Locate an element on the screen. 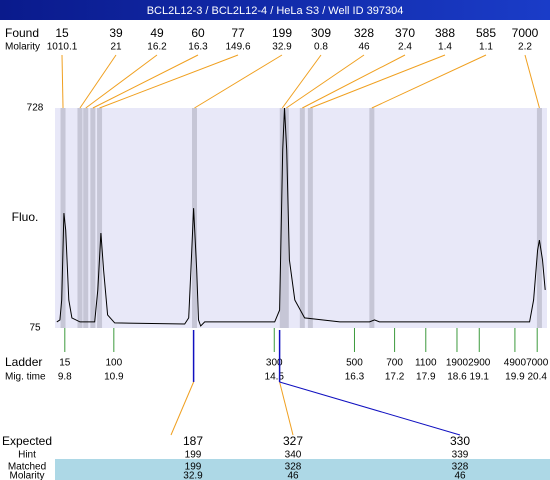 This screenshot has height=480, width=550. row-value: 330 is located at coordinates (460, 441).